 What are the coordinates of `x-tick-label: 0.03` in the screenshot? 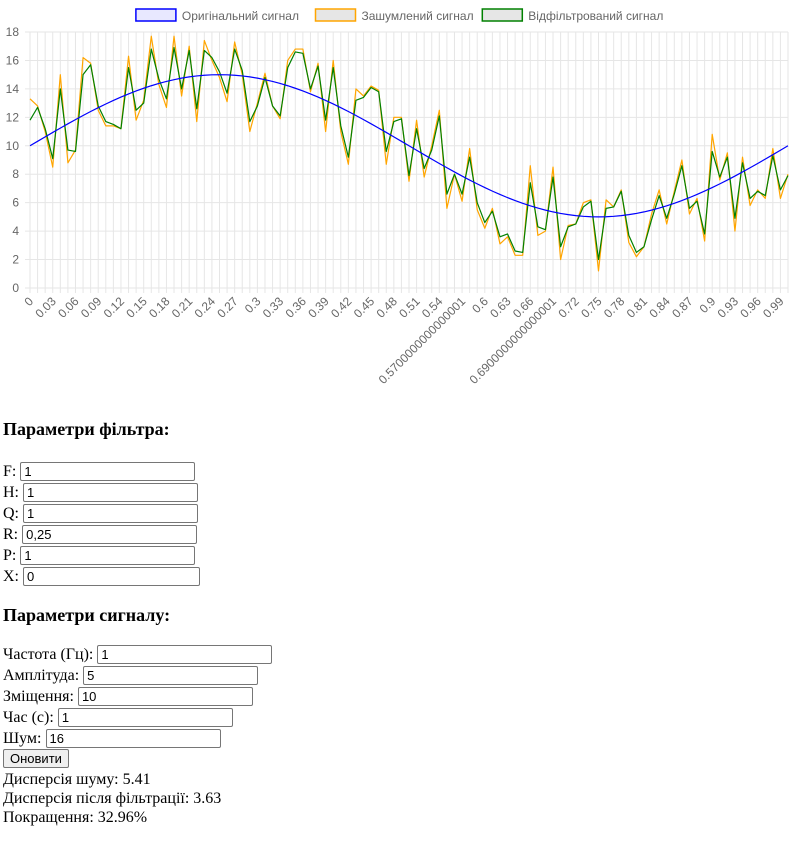 It's located at (45, 307).